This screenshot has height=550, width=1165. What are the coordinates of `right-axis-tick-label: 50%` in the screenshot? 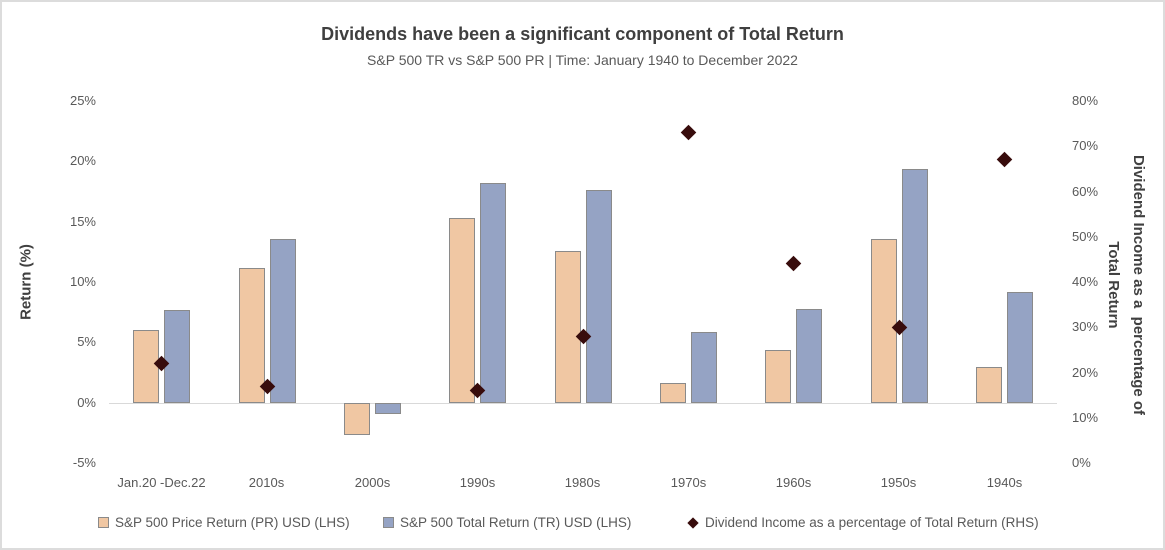 It's located at (1085, 236).